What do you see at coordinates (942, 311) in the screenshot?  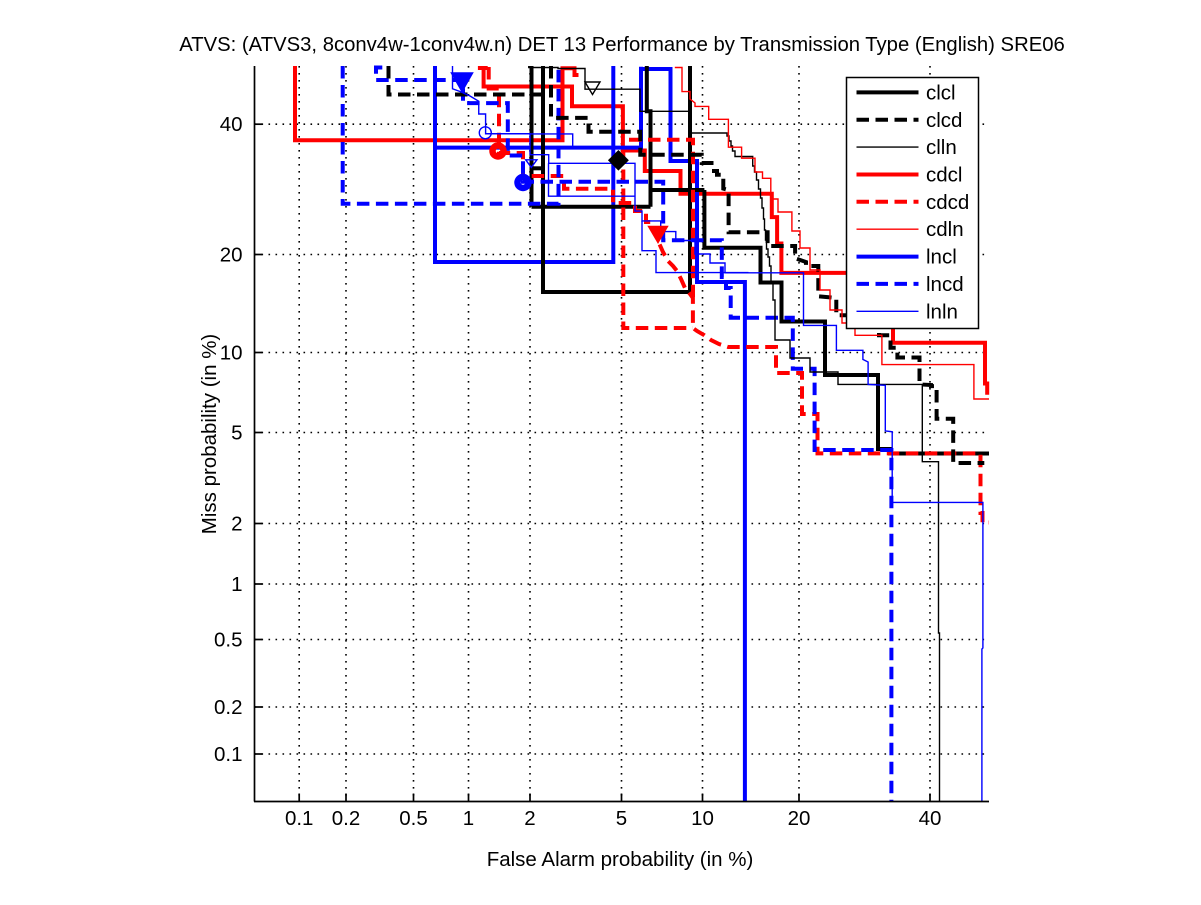 I see `svg-text: lnln` at bounding box center [942, 311].